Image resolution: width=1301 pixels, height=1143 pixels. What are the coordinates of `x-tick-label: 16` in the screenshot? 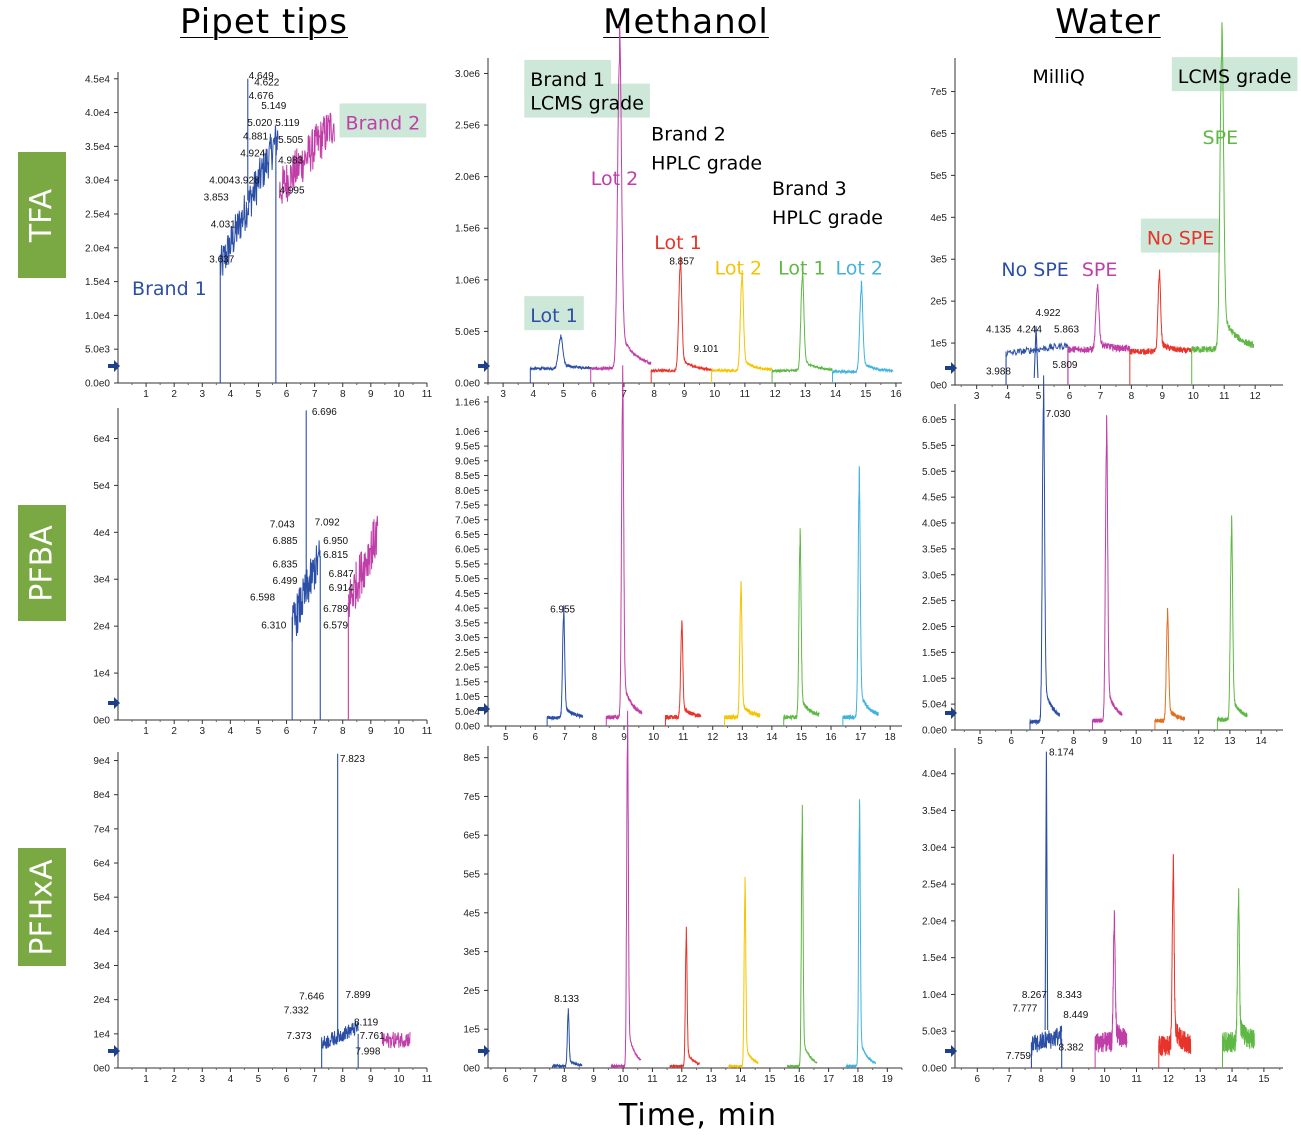 It's located at (896, 394).